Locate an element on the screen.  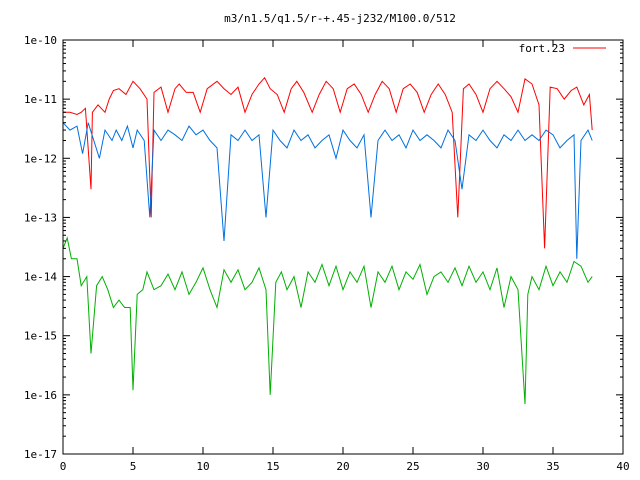
legend-label: fort.23 is located at coordinates (542, 48).